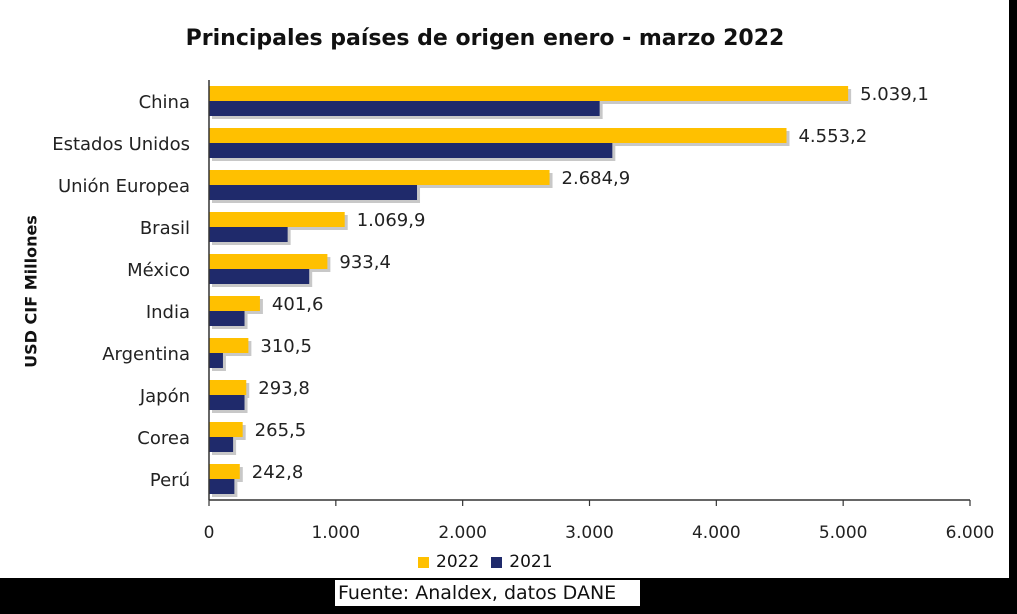 Image resolution: width=1017 pixels, height=614 pixels. I want to click on x-tick-label: 6.000, so click(970, 533).